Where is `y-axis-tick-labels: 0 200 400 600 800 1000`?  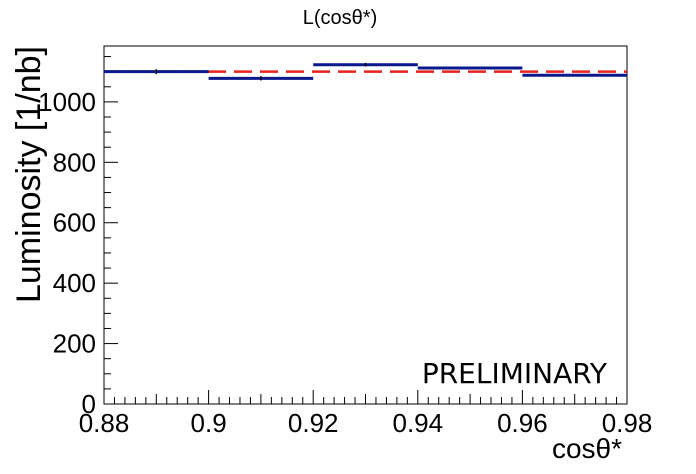
y-axis-tick-labels: 0 200 400 600 800 1000 is located at coordinates (67, 253).